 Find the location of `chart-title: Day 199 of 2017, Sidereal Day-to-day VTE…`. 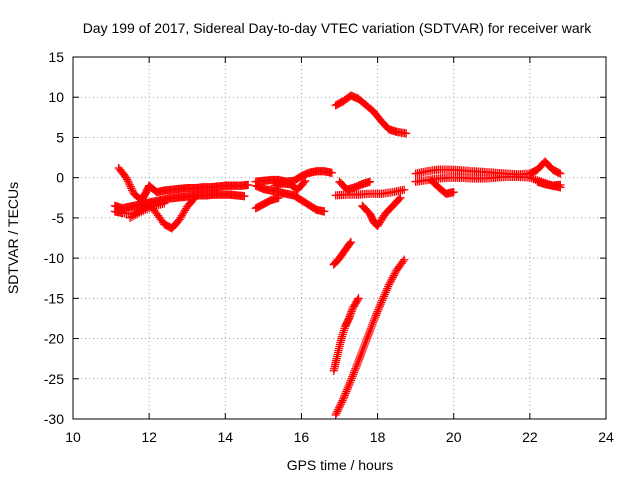

chart-title: Day 199 of 2017, Sidereal Day-to-day VTE… is located at coordinates (338, 28).